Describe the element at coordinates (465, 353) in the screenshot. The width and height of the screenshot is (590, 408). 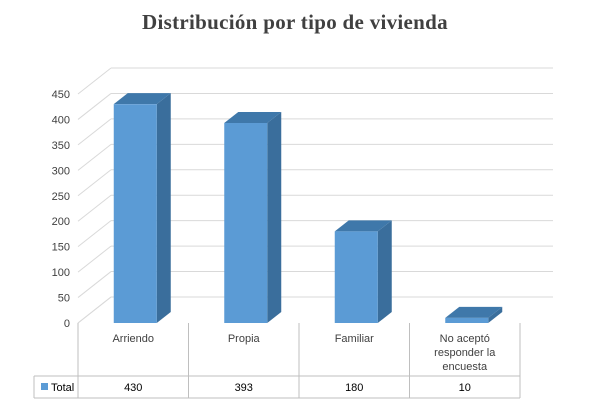
I see `x-tick-label: No aceptó responder la encuesta` at that location.